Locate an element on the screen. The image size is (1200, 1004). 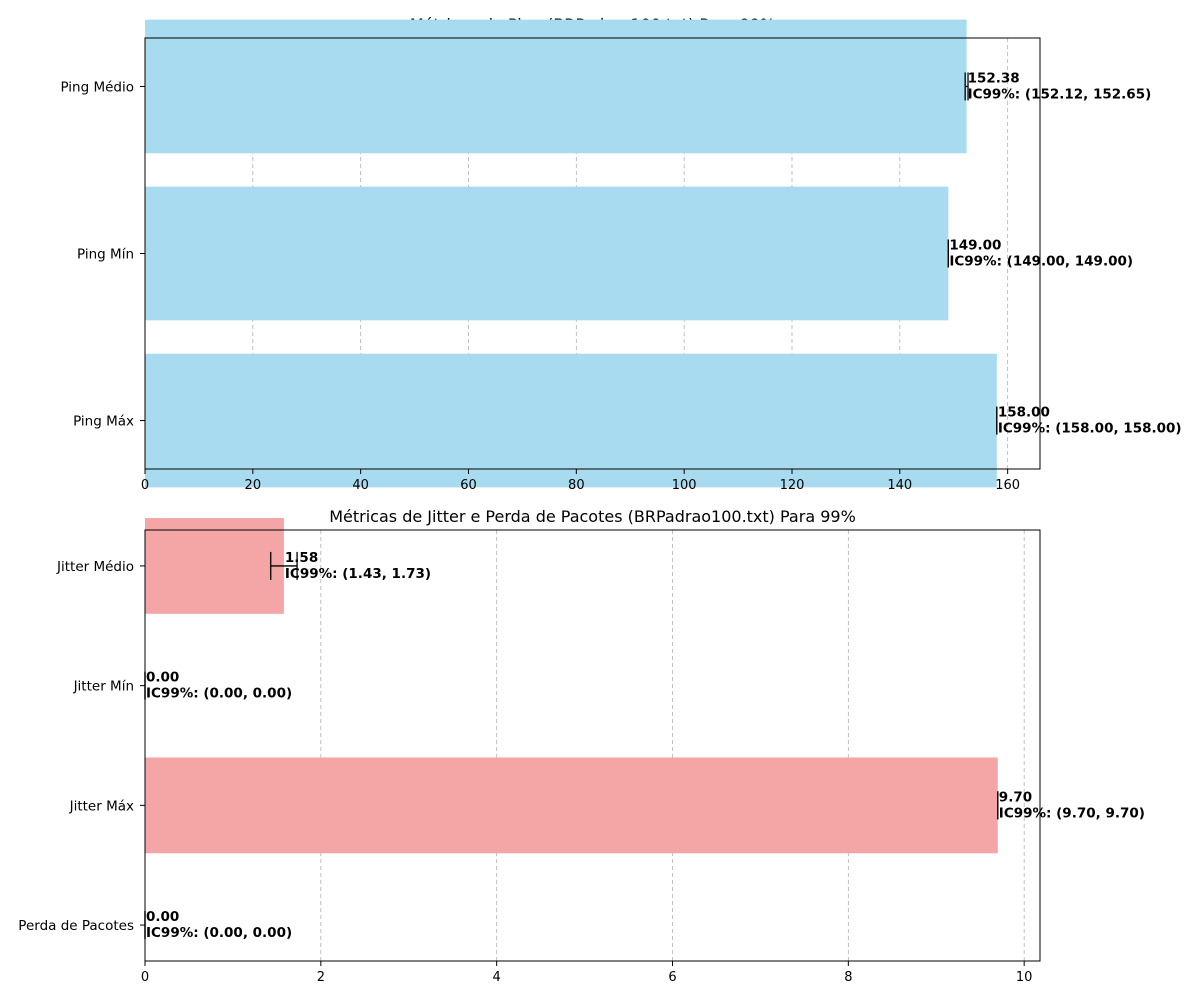
value-label: 158.00 is located at coordinates (1024, 413).